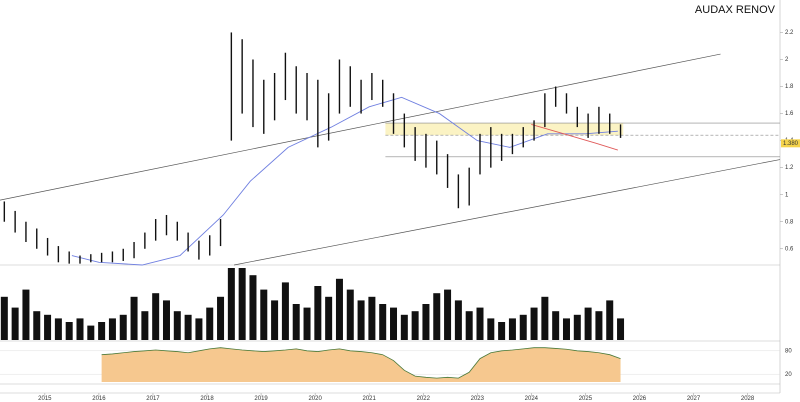 This screenshot has height=402, width=800. Describe the element at coordinates (99, 399) in the screenshot. I see `x-tick-label: 2016` at that location.